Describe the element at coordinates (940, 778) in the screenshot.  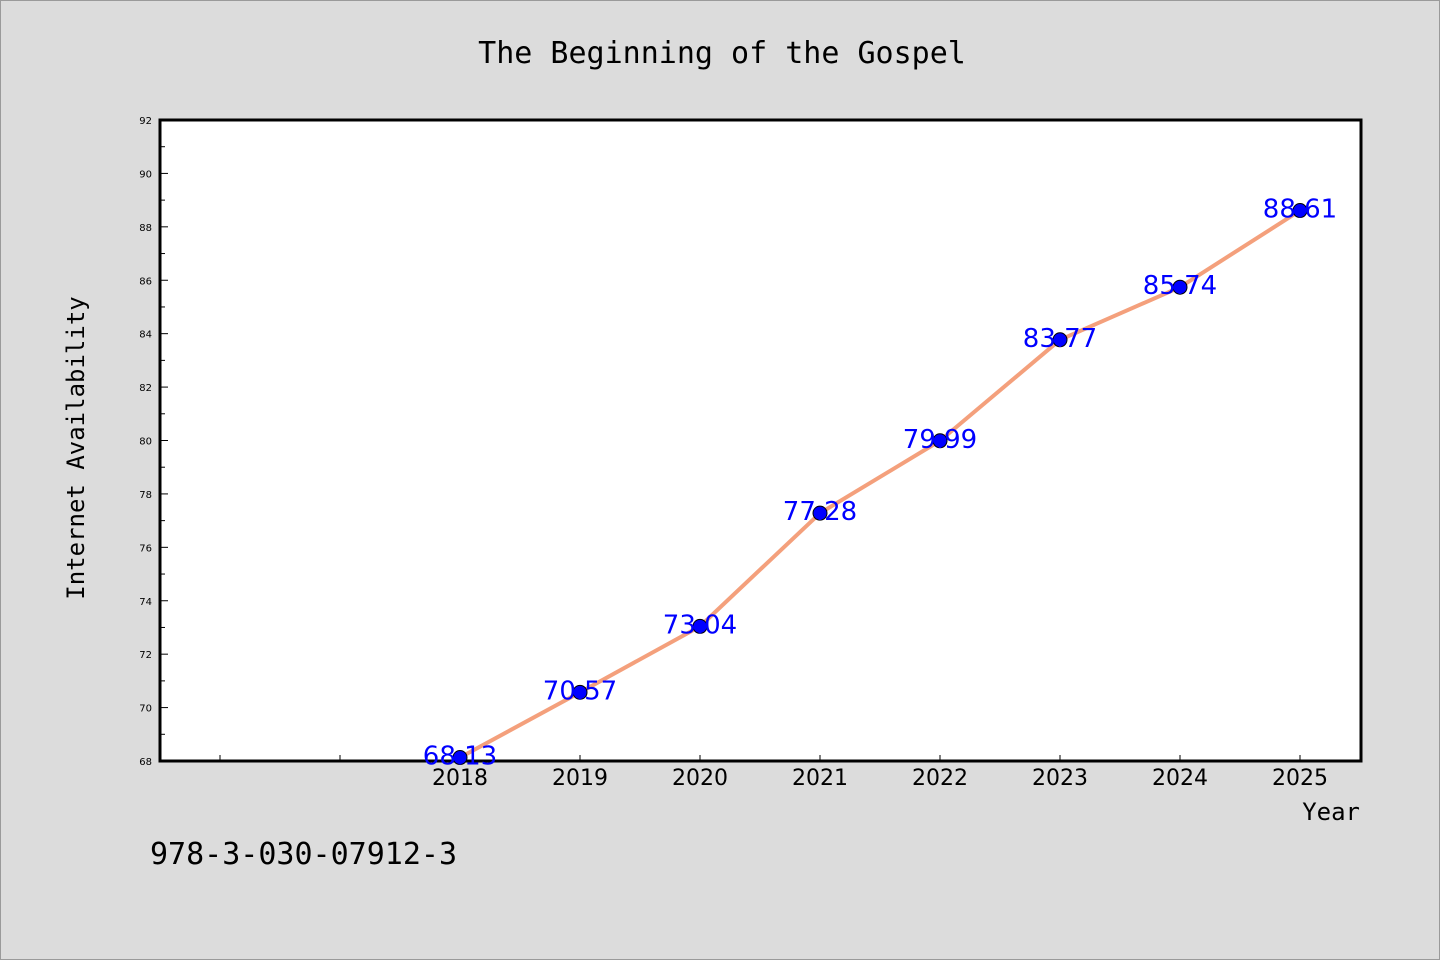
I see `x-tick-label: 2022` at that location.